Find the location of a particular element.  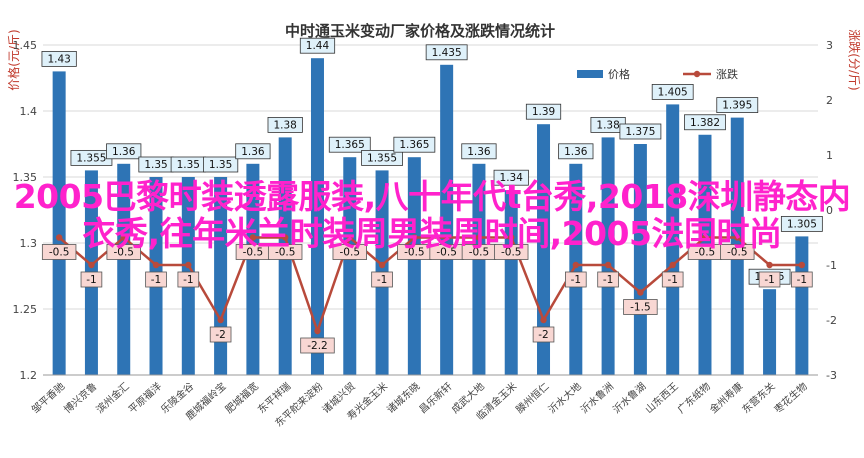

legend-line-label: 涨跌 is located at coordinates (727, 74).